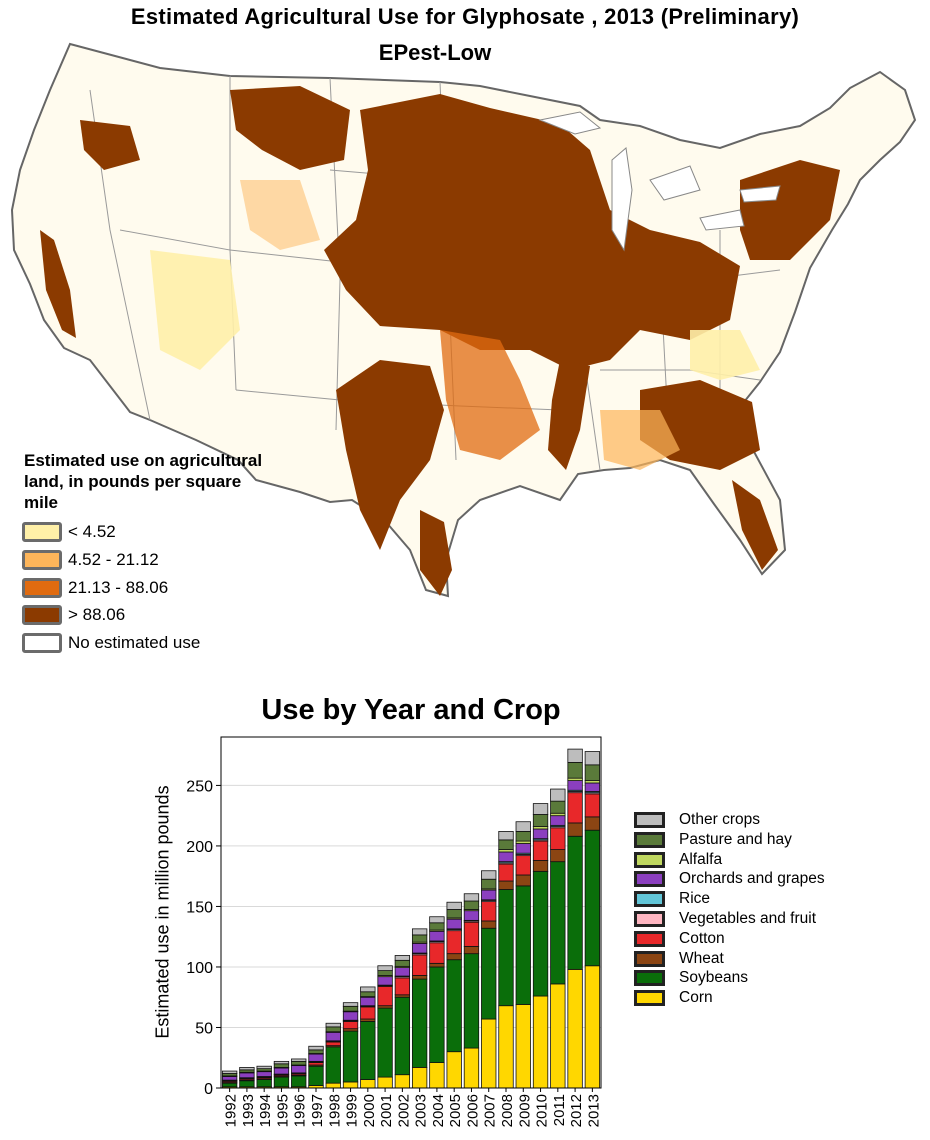 This screenshot has width=930, height=1140. What do you see at coordinates (592, 772) in the screenshot?
I see `bar-segment-pasture-and-hay-2013` at bounding box center [592, 772].